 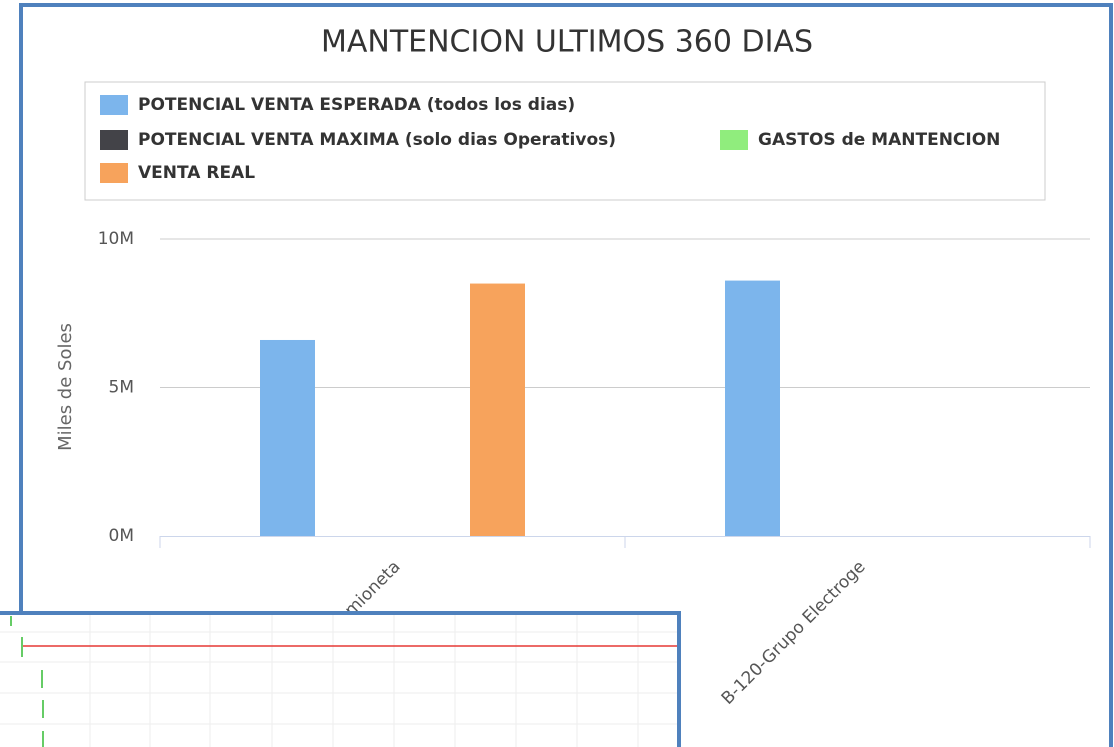 I want to click on overlay-grid, so click(x=338, y=681).